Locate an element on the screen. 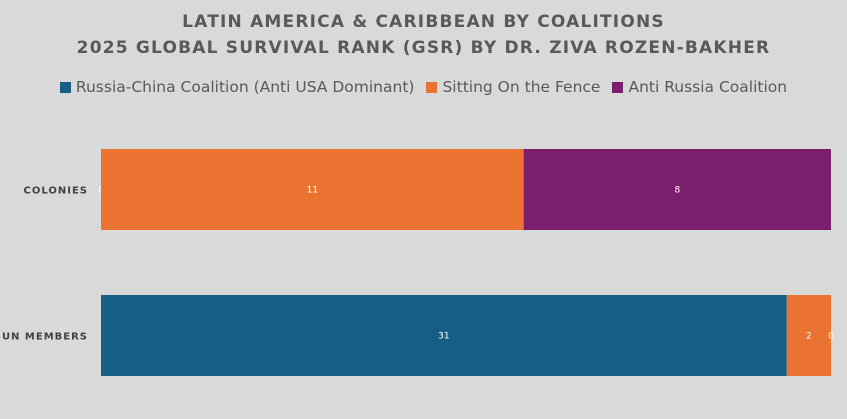 The width and height of the screenshot is (847, 419). bar-un-members-sitting-on-the-fence is located at coordinates (808, 335).